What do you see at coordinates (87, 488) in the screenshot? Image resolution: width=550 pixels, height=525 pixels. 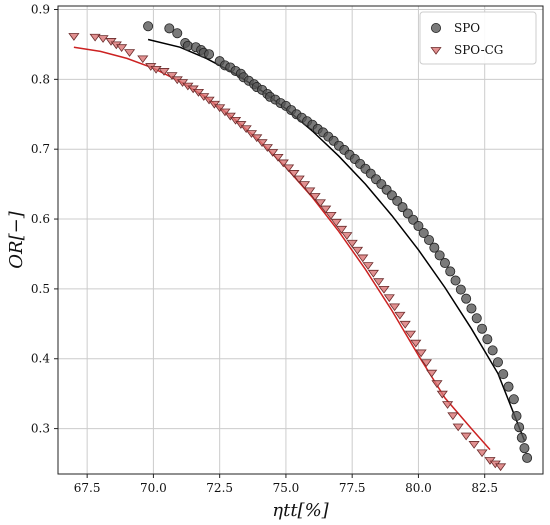 I see `x-tick-label: 67.5` at bounding box center [87, 488].